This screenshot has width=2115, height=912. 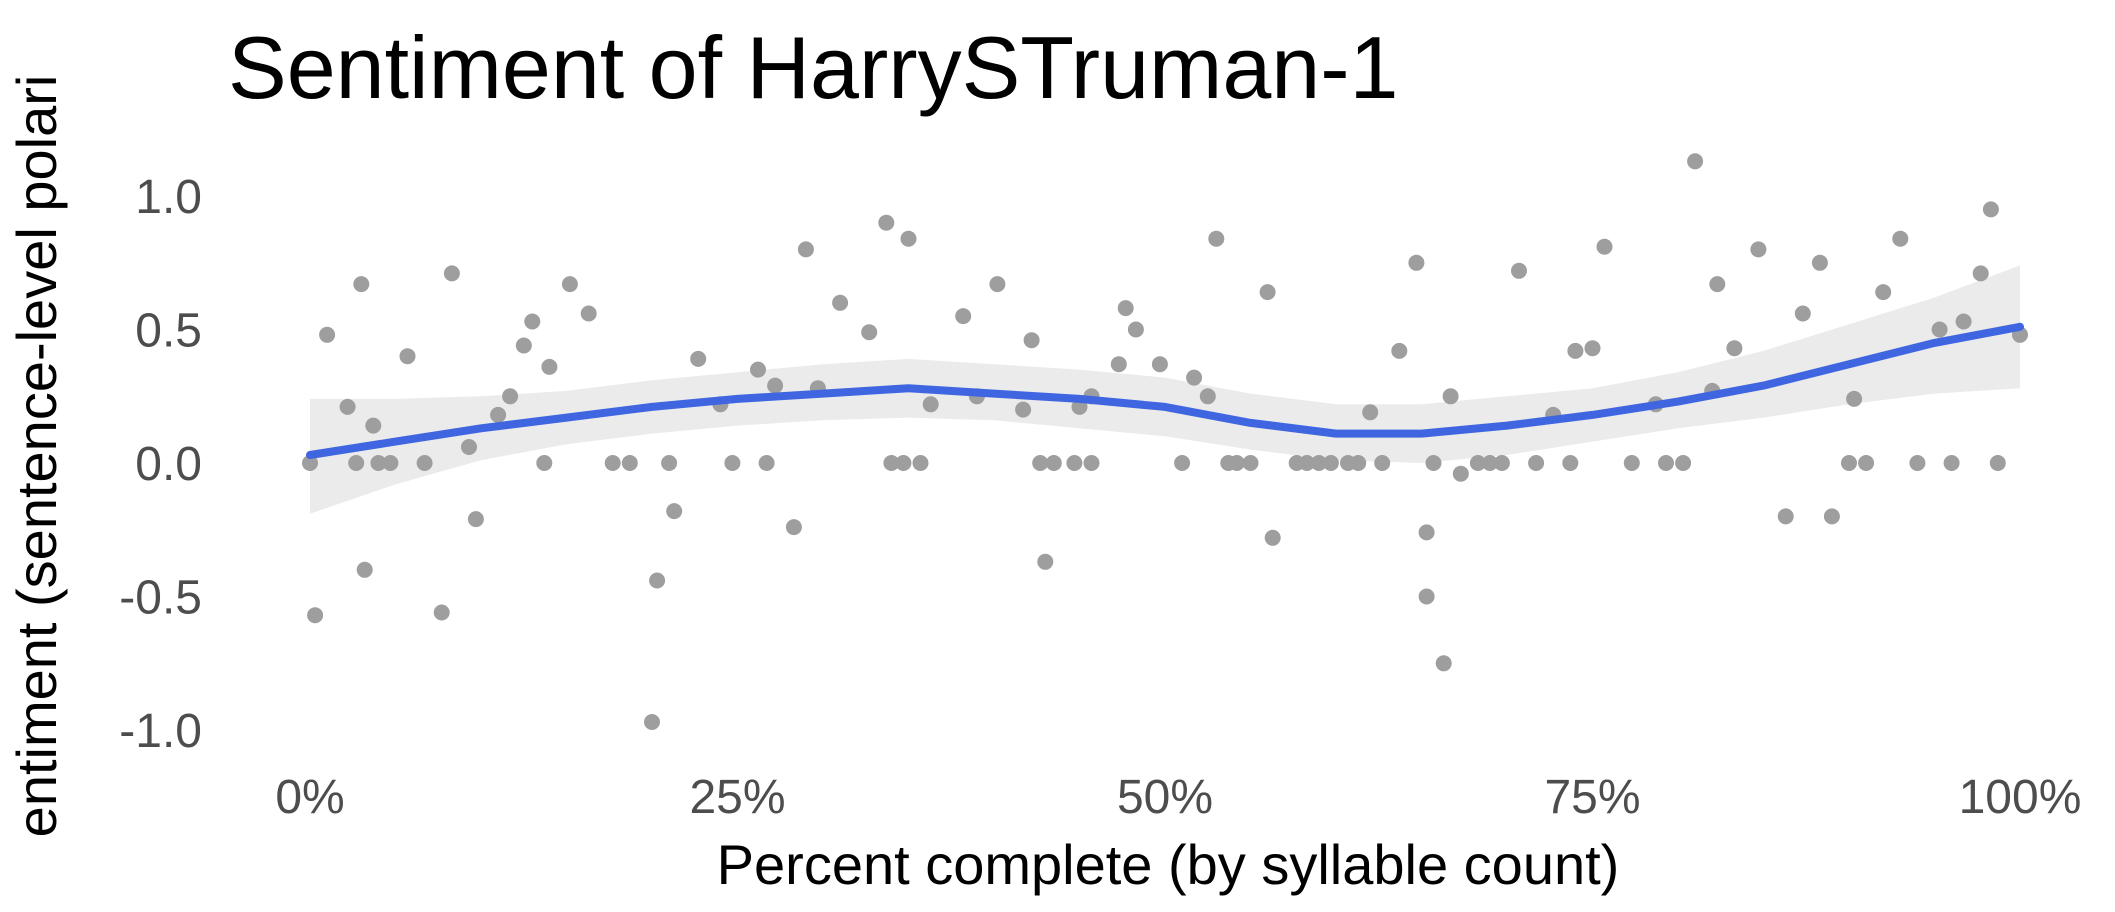 I want to click on y-tick-label: 0.5, so click(x=168, y=331).